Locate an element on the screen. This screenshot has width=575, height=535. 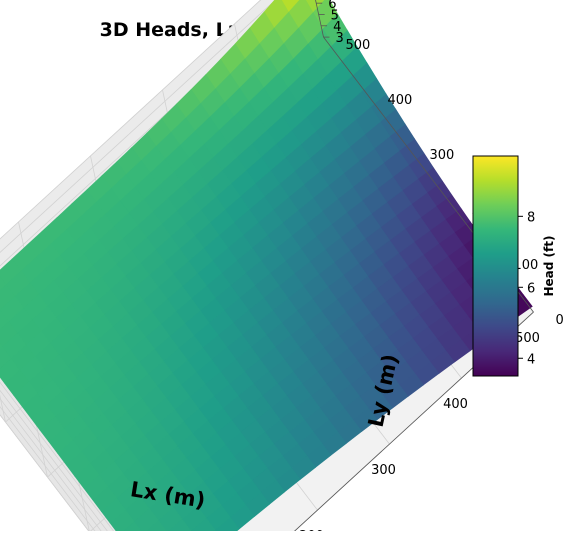
colorbar-gradient is located at coordinates (495, 266).